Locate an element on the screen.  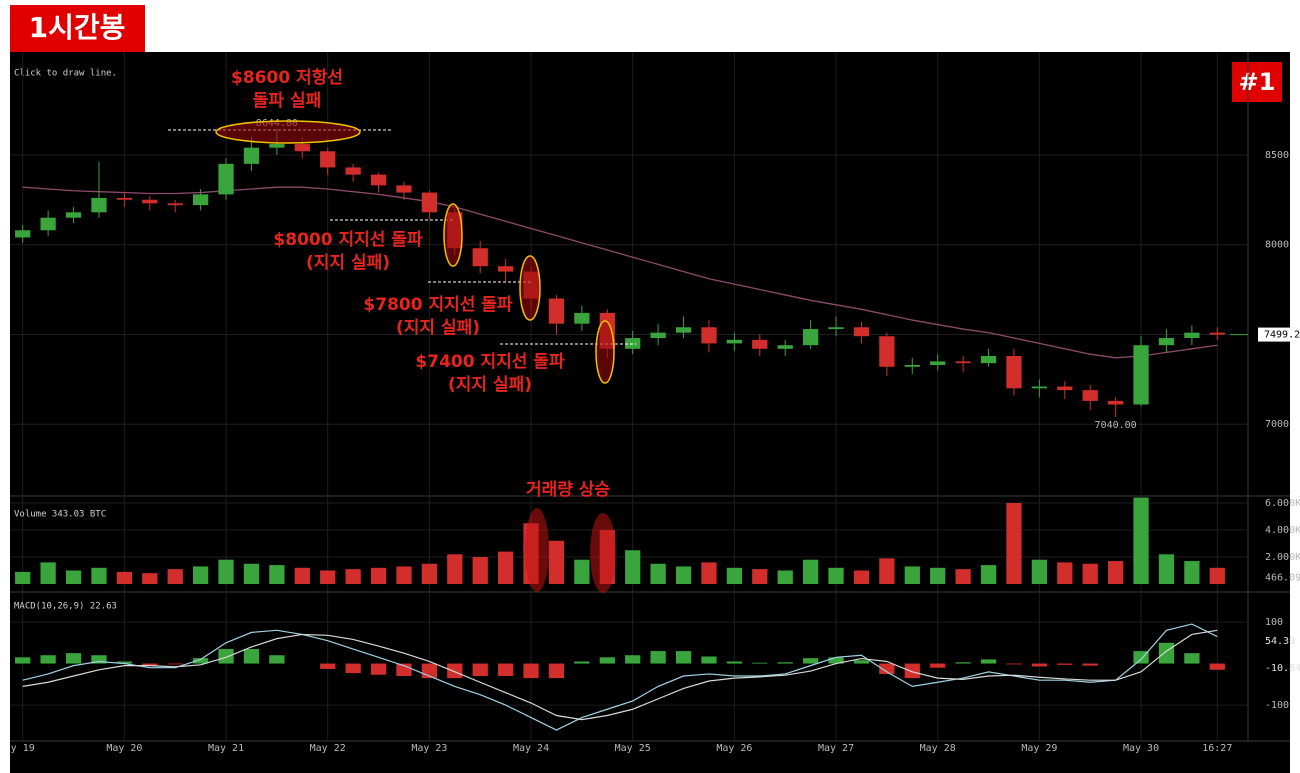
y-tick-label: 2.000K is located at coordinates (1282, 557).